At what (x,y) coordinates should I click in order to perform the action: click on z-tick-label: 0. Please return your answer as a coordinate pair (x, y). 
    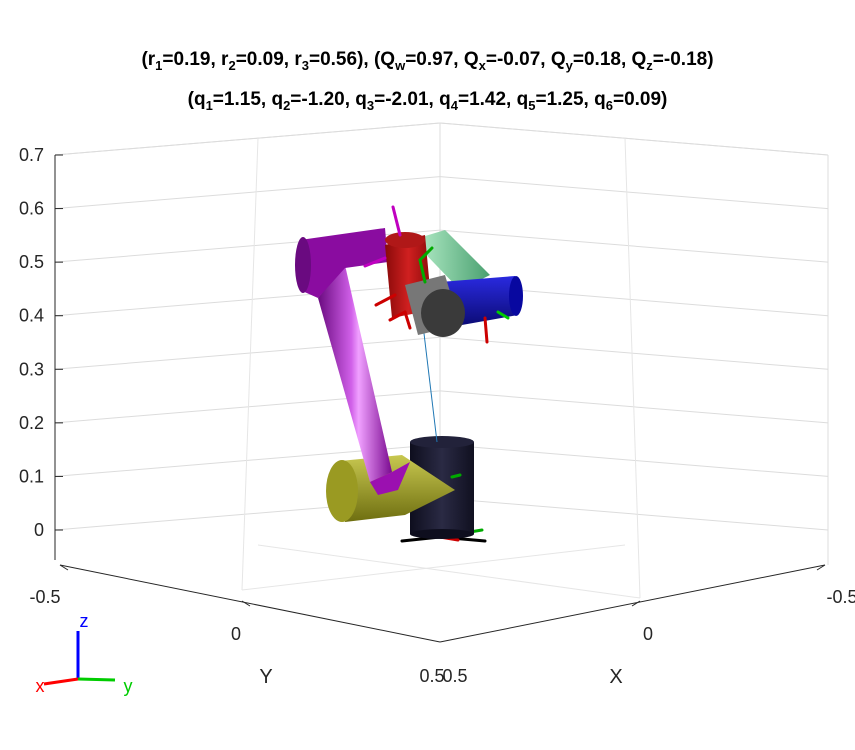
    Looking at the image, I should click on (39, 530).